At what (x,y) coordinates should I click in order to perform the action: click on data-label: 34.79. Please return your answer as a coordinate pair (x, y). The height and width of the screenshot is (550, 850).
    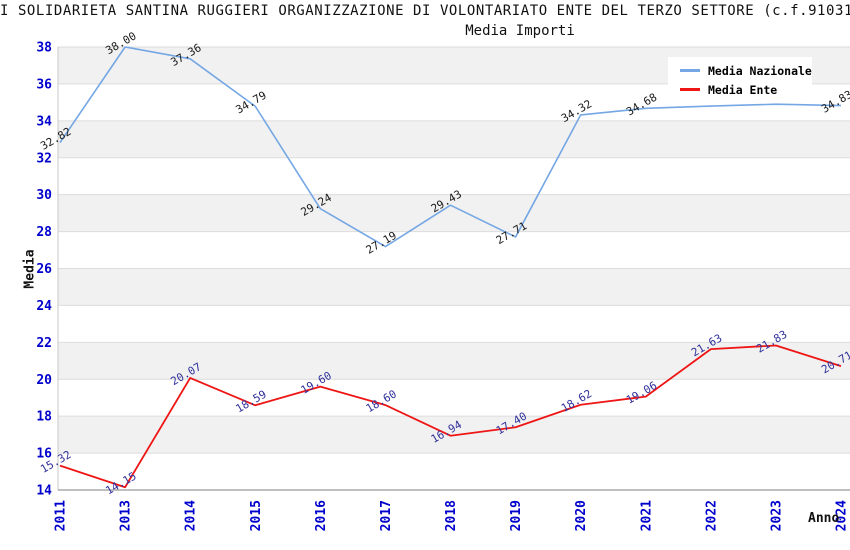
    Looking at the image, I should click on (251, 103).